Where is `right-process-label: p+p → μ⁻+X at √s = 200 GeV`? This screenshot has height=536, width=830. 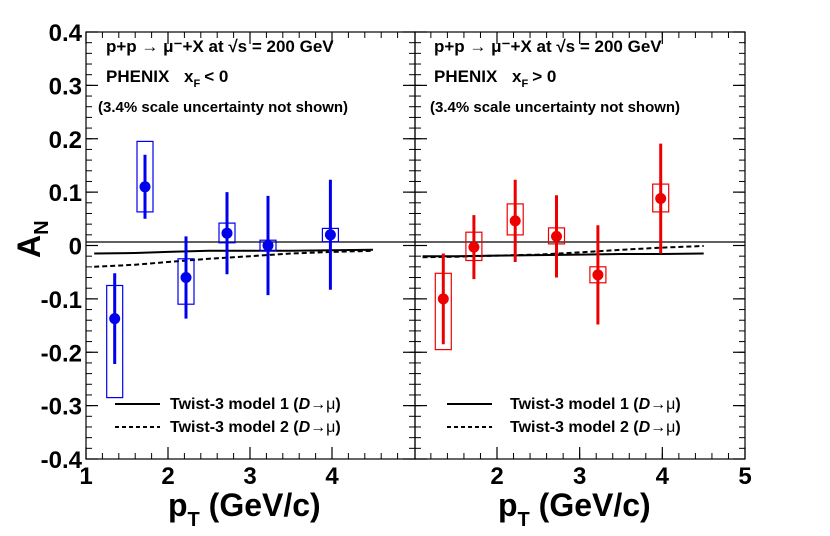
right-process-label: p+p → μ⁻+X at √s = 200 GeV is located at coordinates (548, 46).